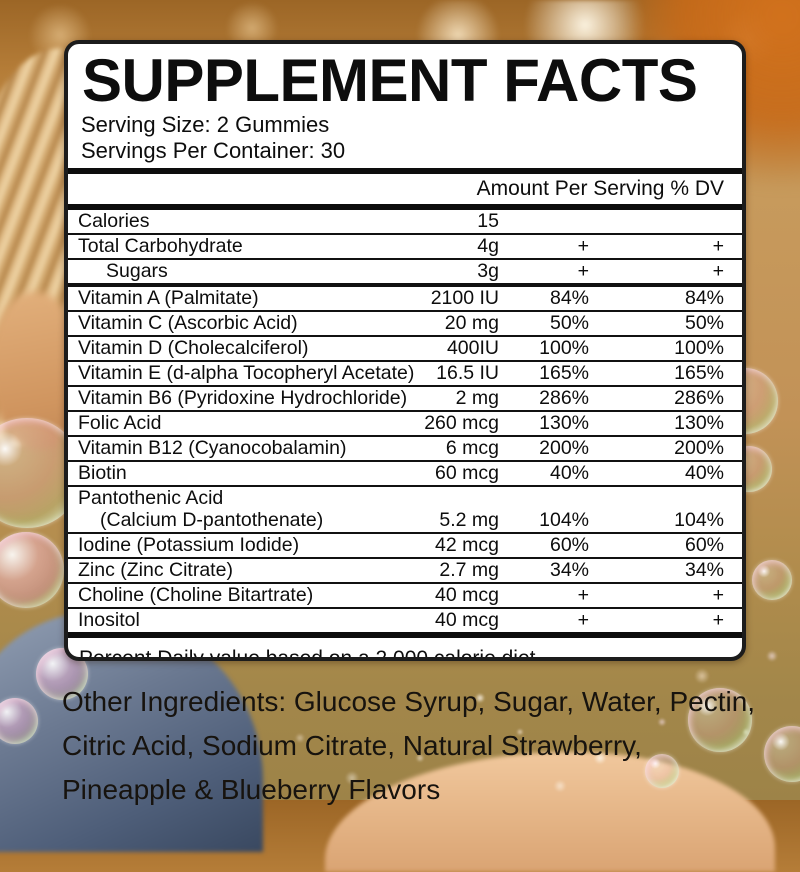 This screenshot has width=800, height=872. What do you see at coordinates (405, 424) in the screenshot?
I see `table-row: Folic Acid 260 mcg 130% 130%` at bounding box center [405, 424].